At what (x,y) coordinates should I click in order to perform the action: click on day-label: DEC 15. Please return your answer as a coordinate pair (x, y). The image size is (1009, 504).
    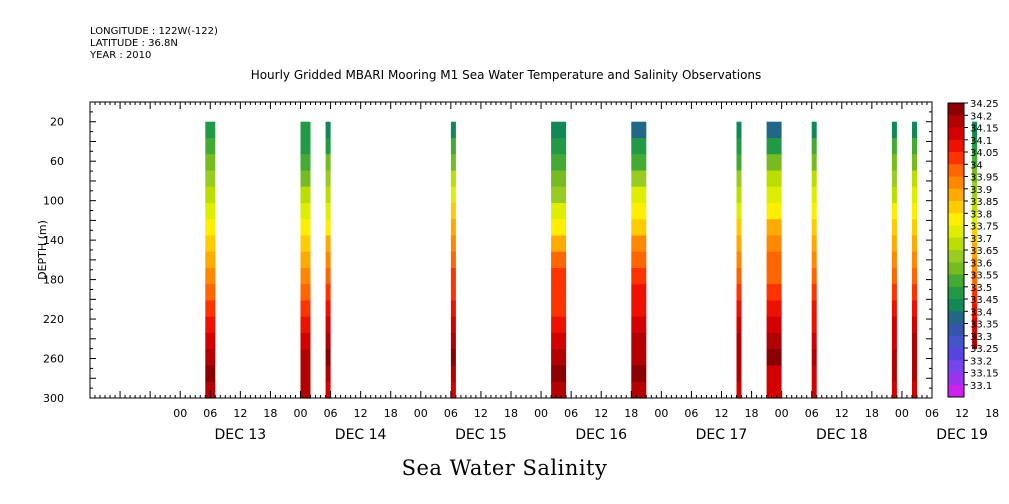
    Looking at the image, I should click on (481, 435).